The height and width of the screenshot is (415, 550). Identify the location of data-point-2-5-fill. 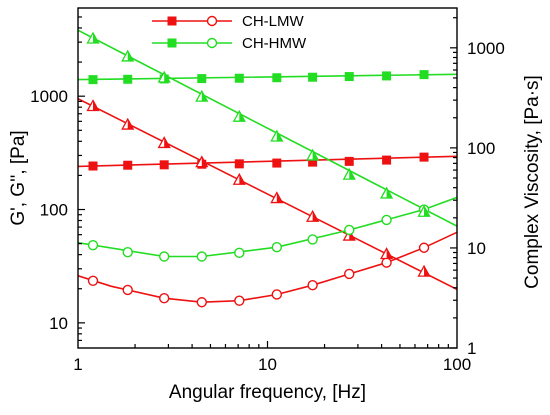
(279, 197).